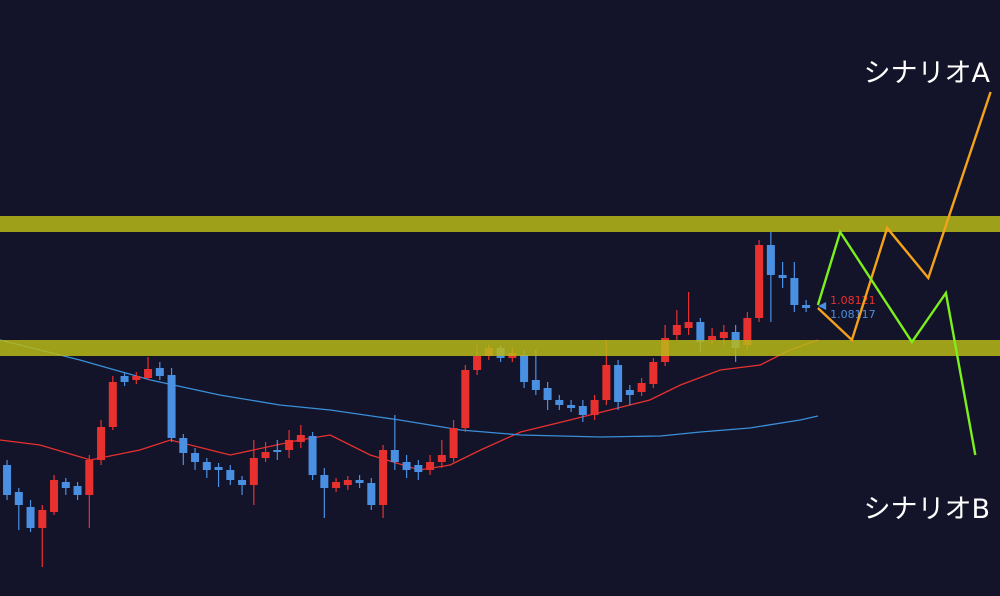 This screenshot has width=1000, height=596. Describe the element at coordinates (853, 300) in the screenshot. I see `price-label: 1.08121` at that location.